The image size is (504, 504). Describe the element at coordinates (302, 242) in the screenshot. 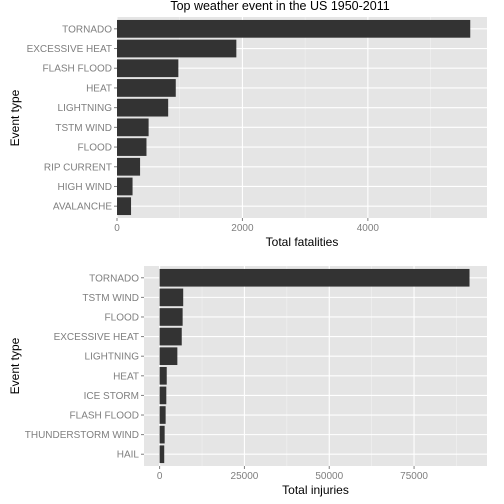

I see `x-axis-title: Total fatalities` at that location.